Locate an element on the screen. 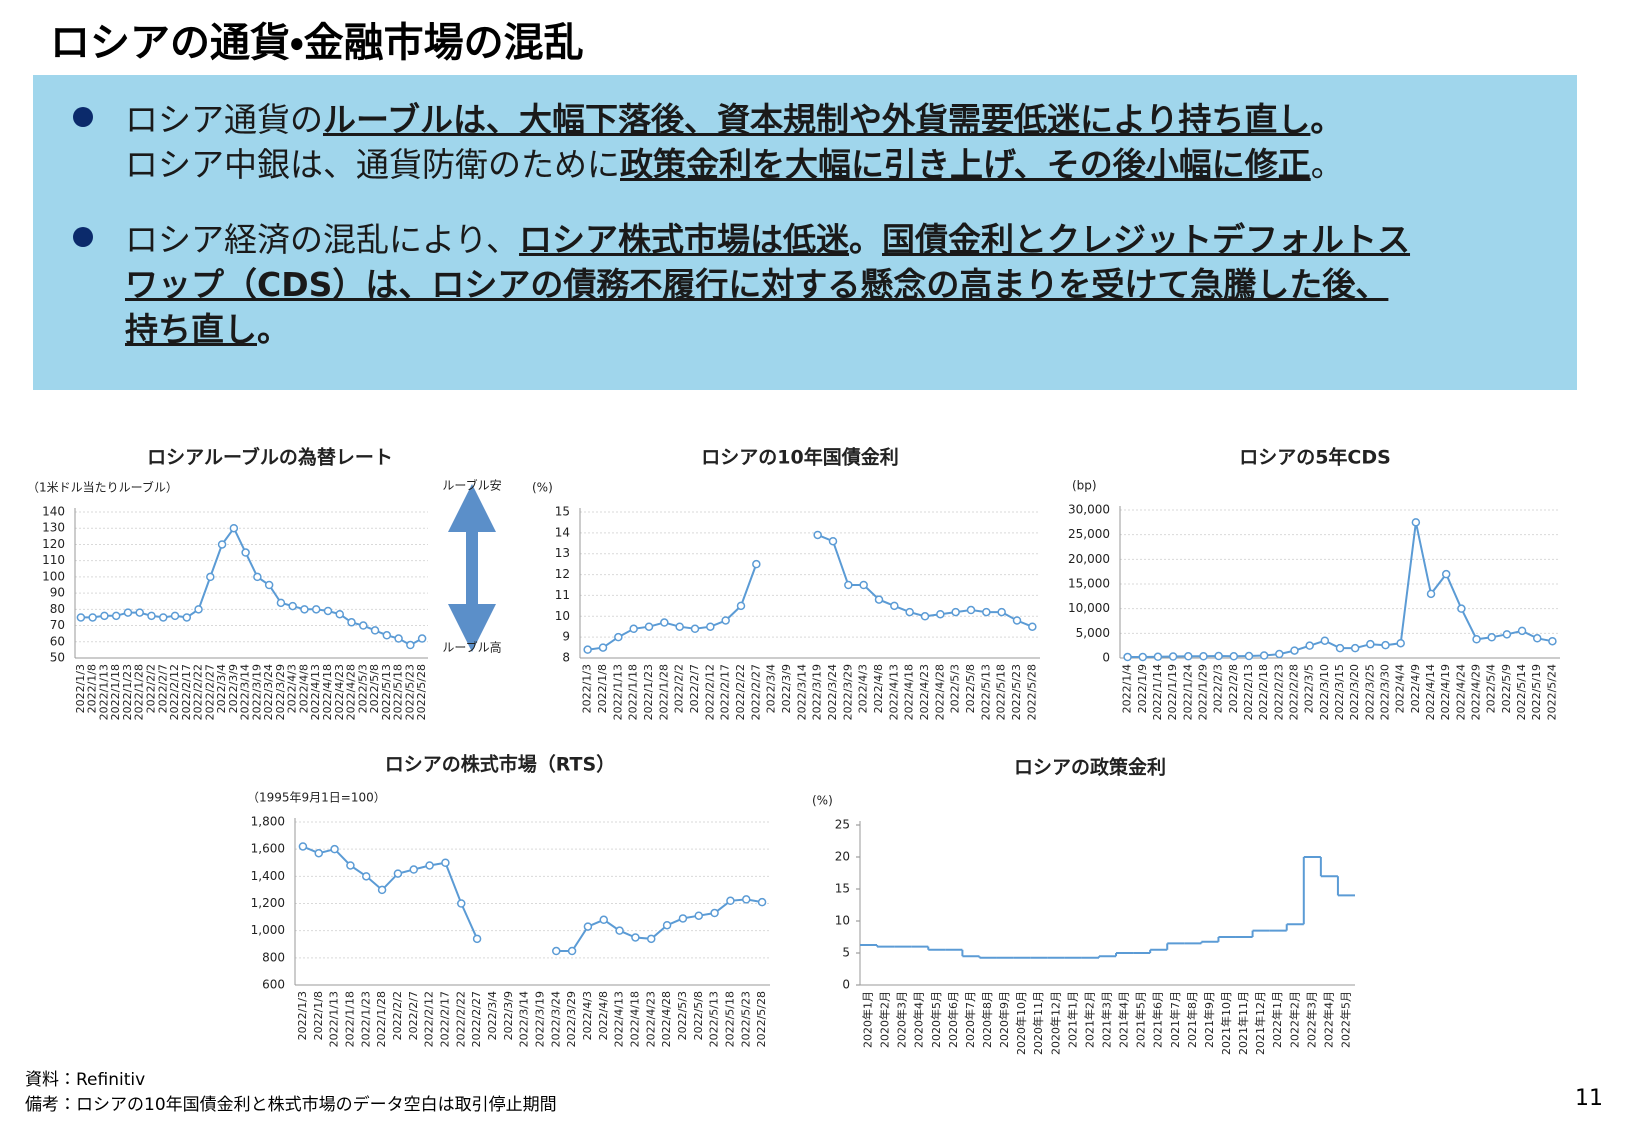  chart-title: ロシアルーブルの為替レート is located at coordinates (270, 457).